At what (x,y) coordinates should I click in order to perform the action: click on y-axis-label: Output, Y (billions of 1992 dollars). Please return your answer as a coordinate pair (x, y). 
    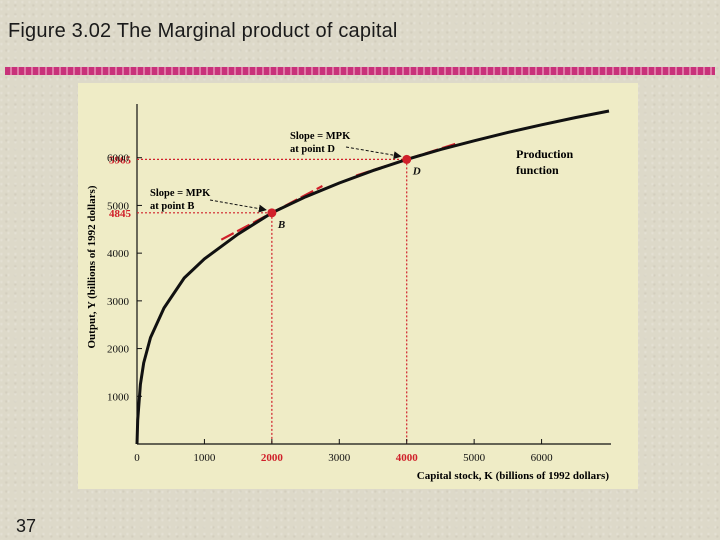
    Looking at the image, I should click on (92, 266).